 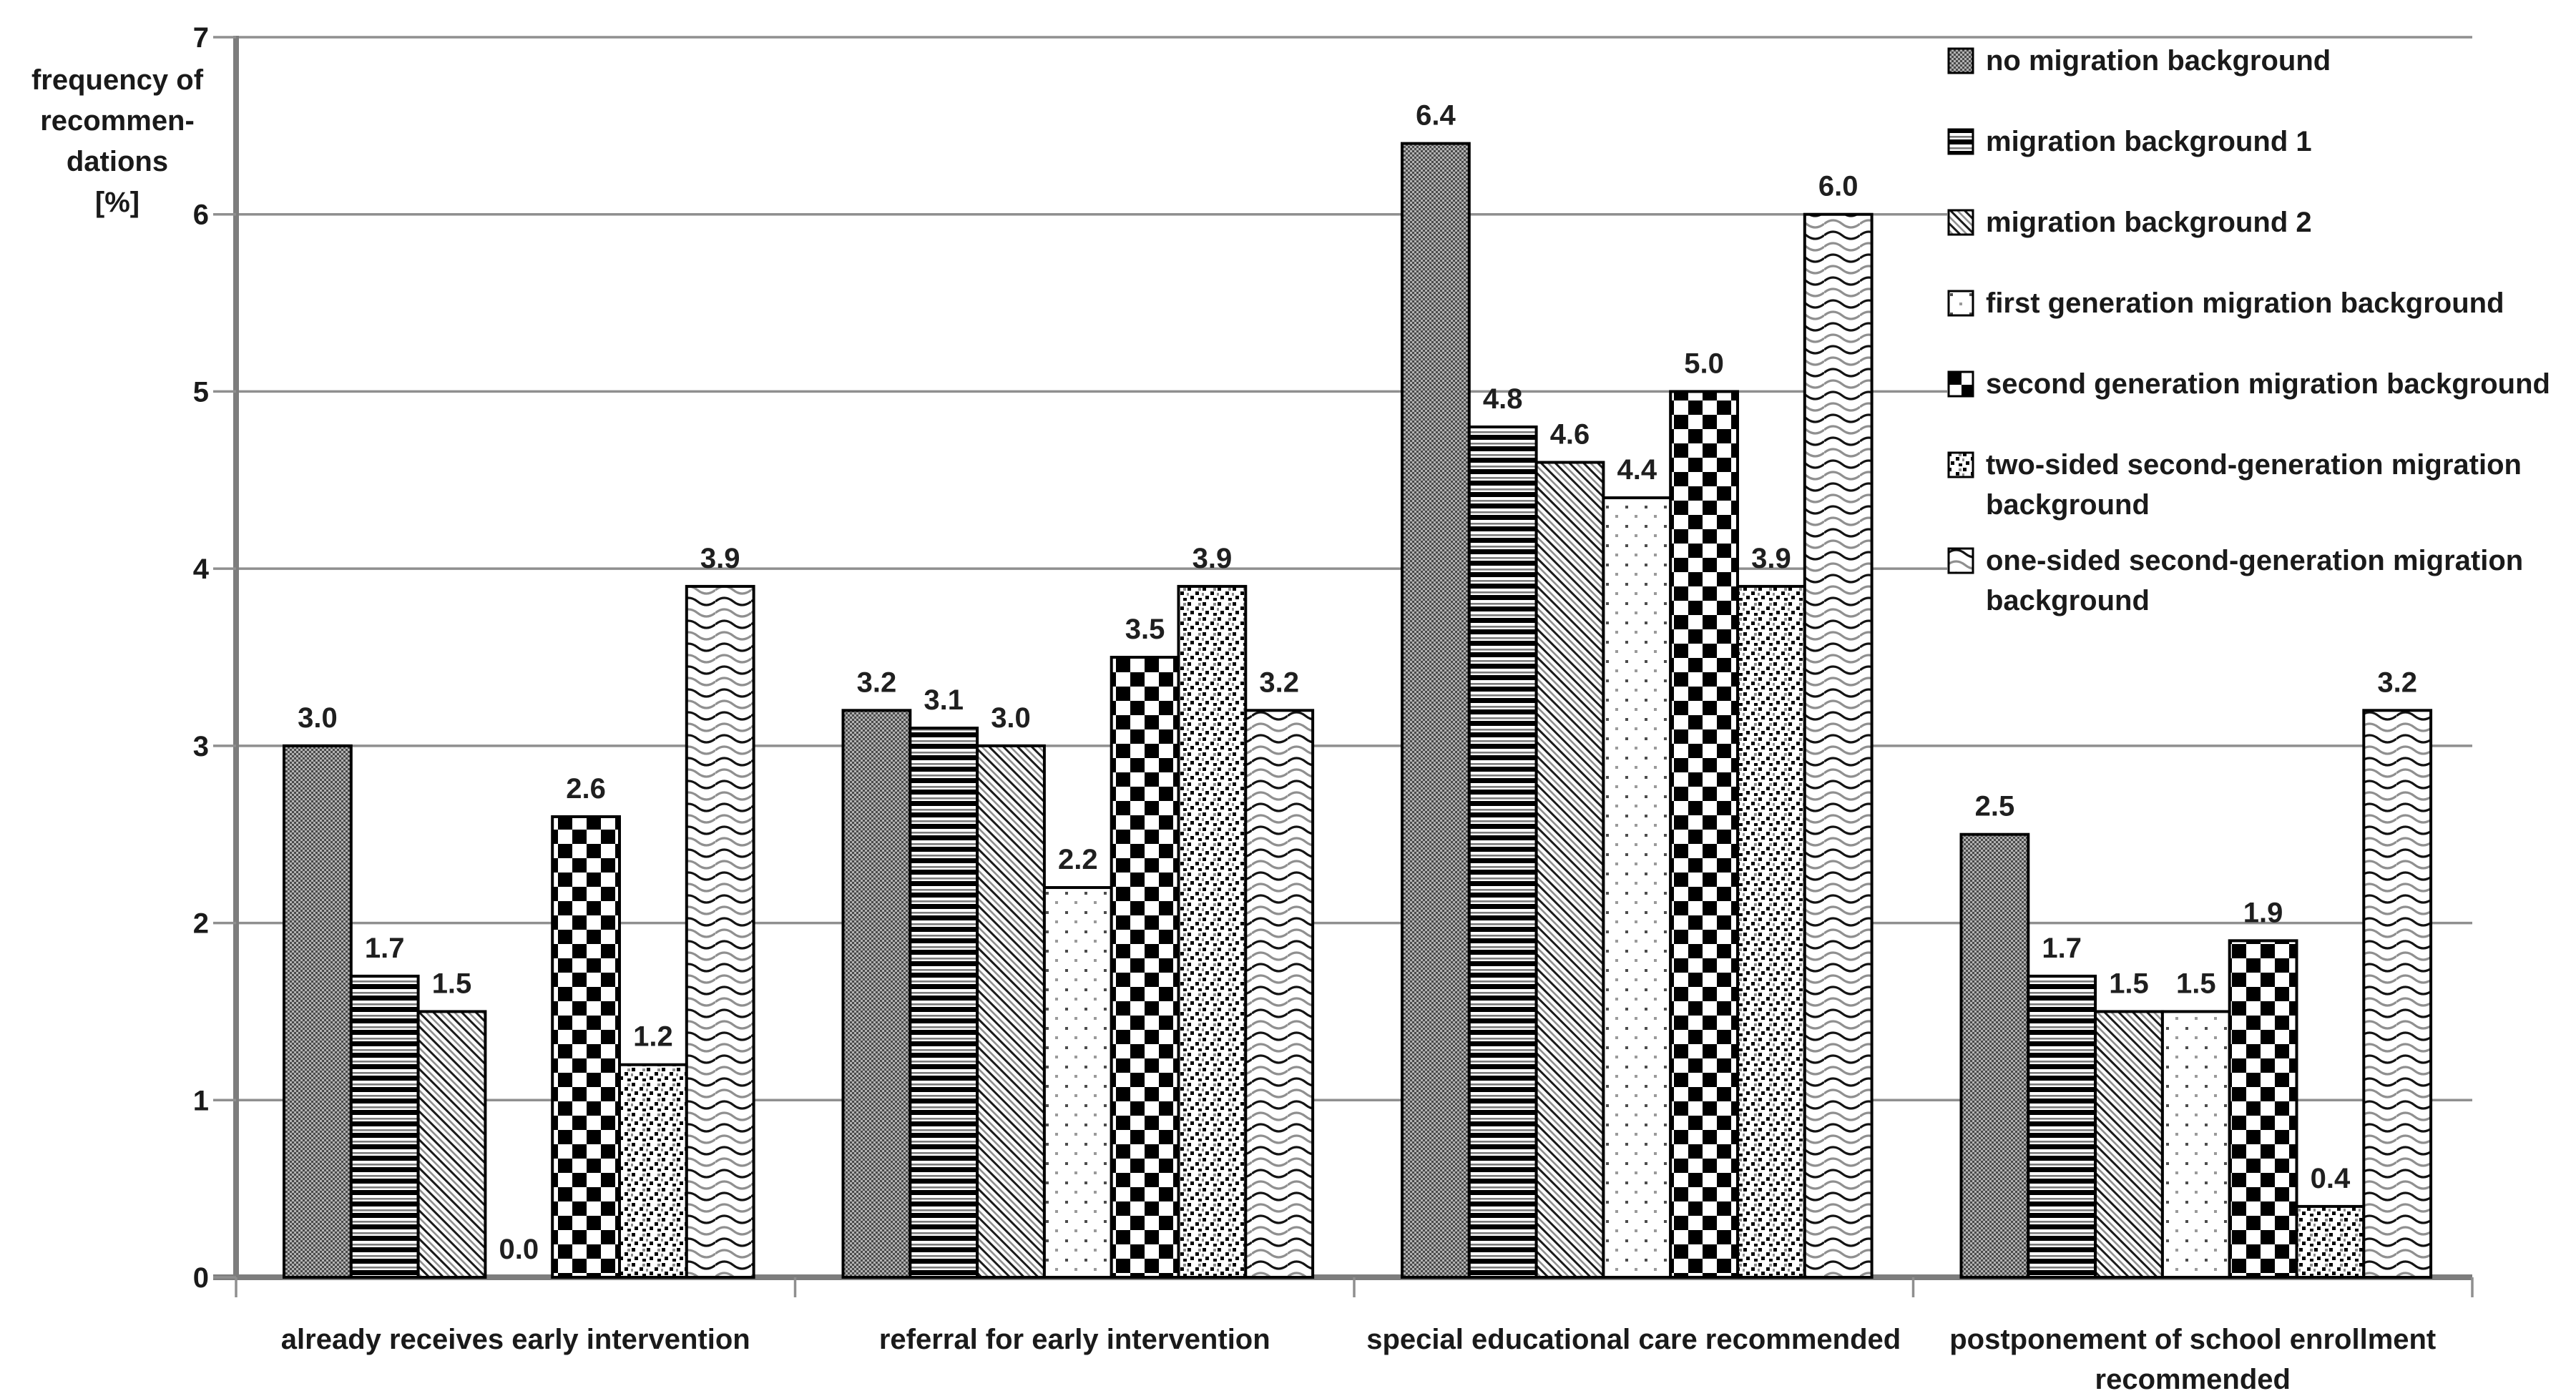 What do you see at coordinates (2158, 61) in the screenshot?
I see `legend-label: no migration background` at bounding box center [2158, 61].